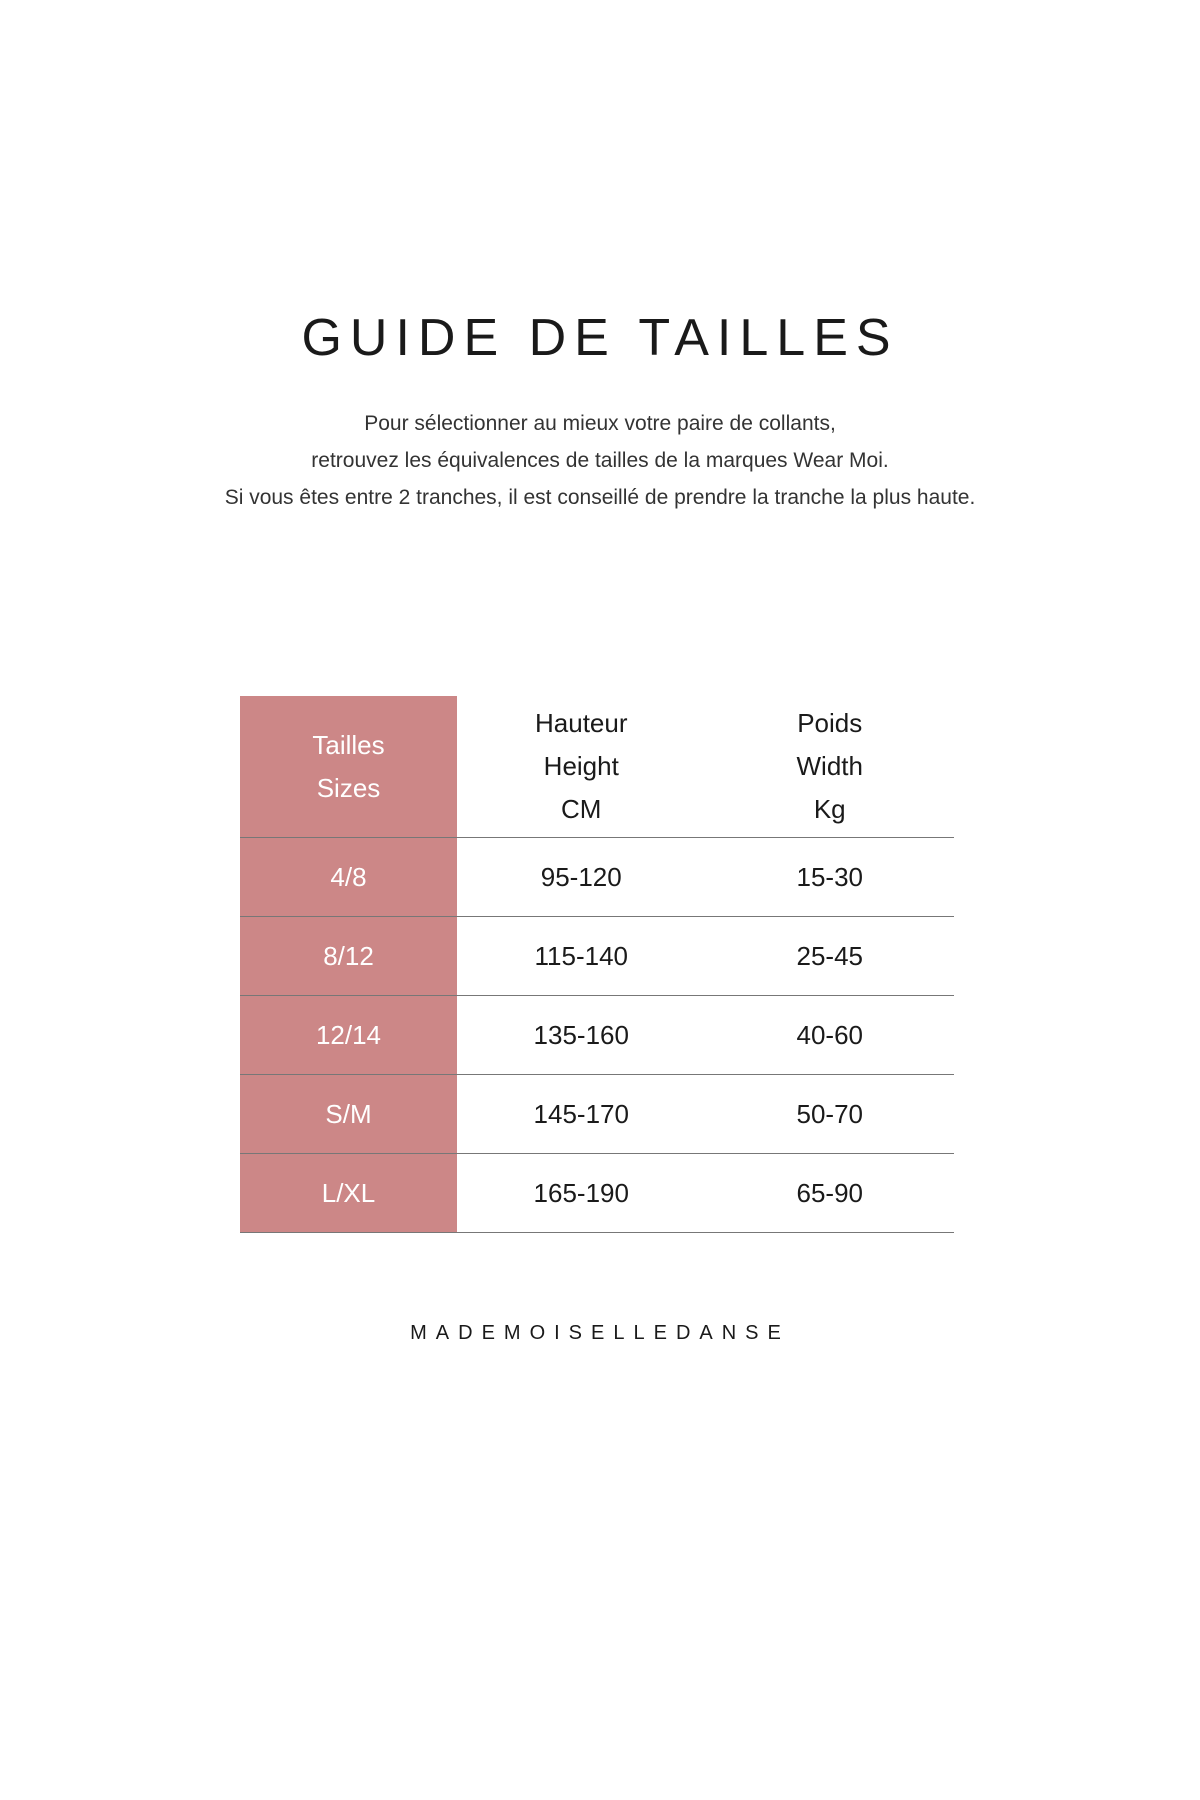 This screenshot has height=1800, width=1200. What do you see at coordinates (581, 809) in the screenshot?
I see `header-label: CM` at bounding box center [581, 809].